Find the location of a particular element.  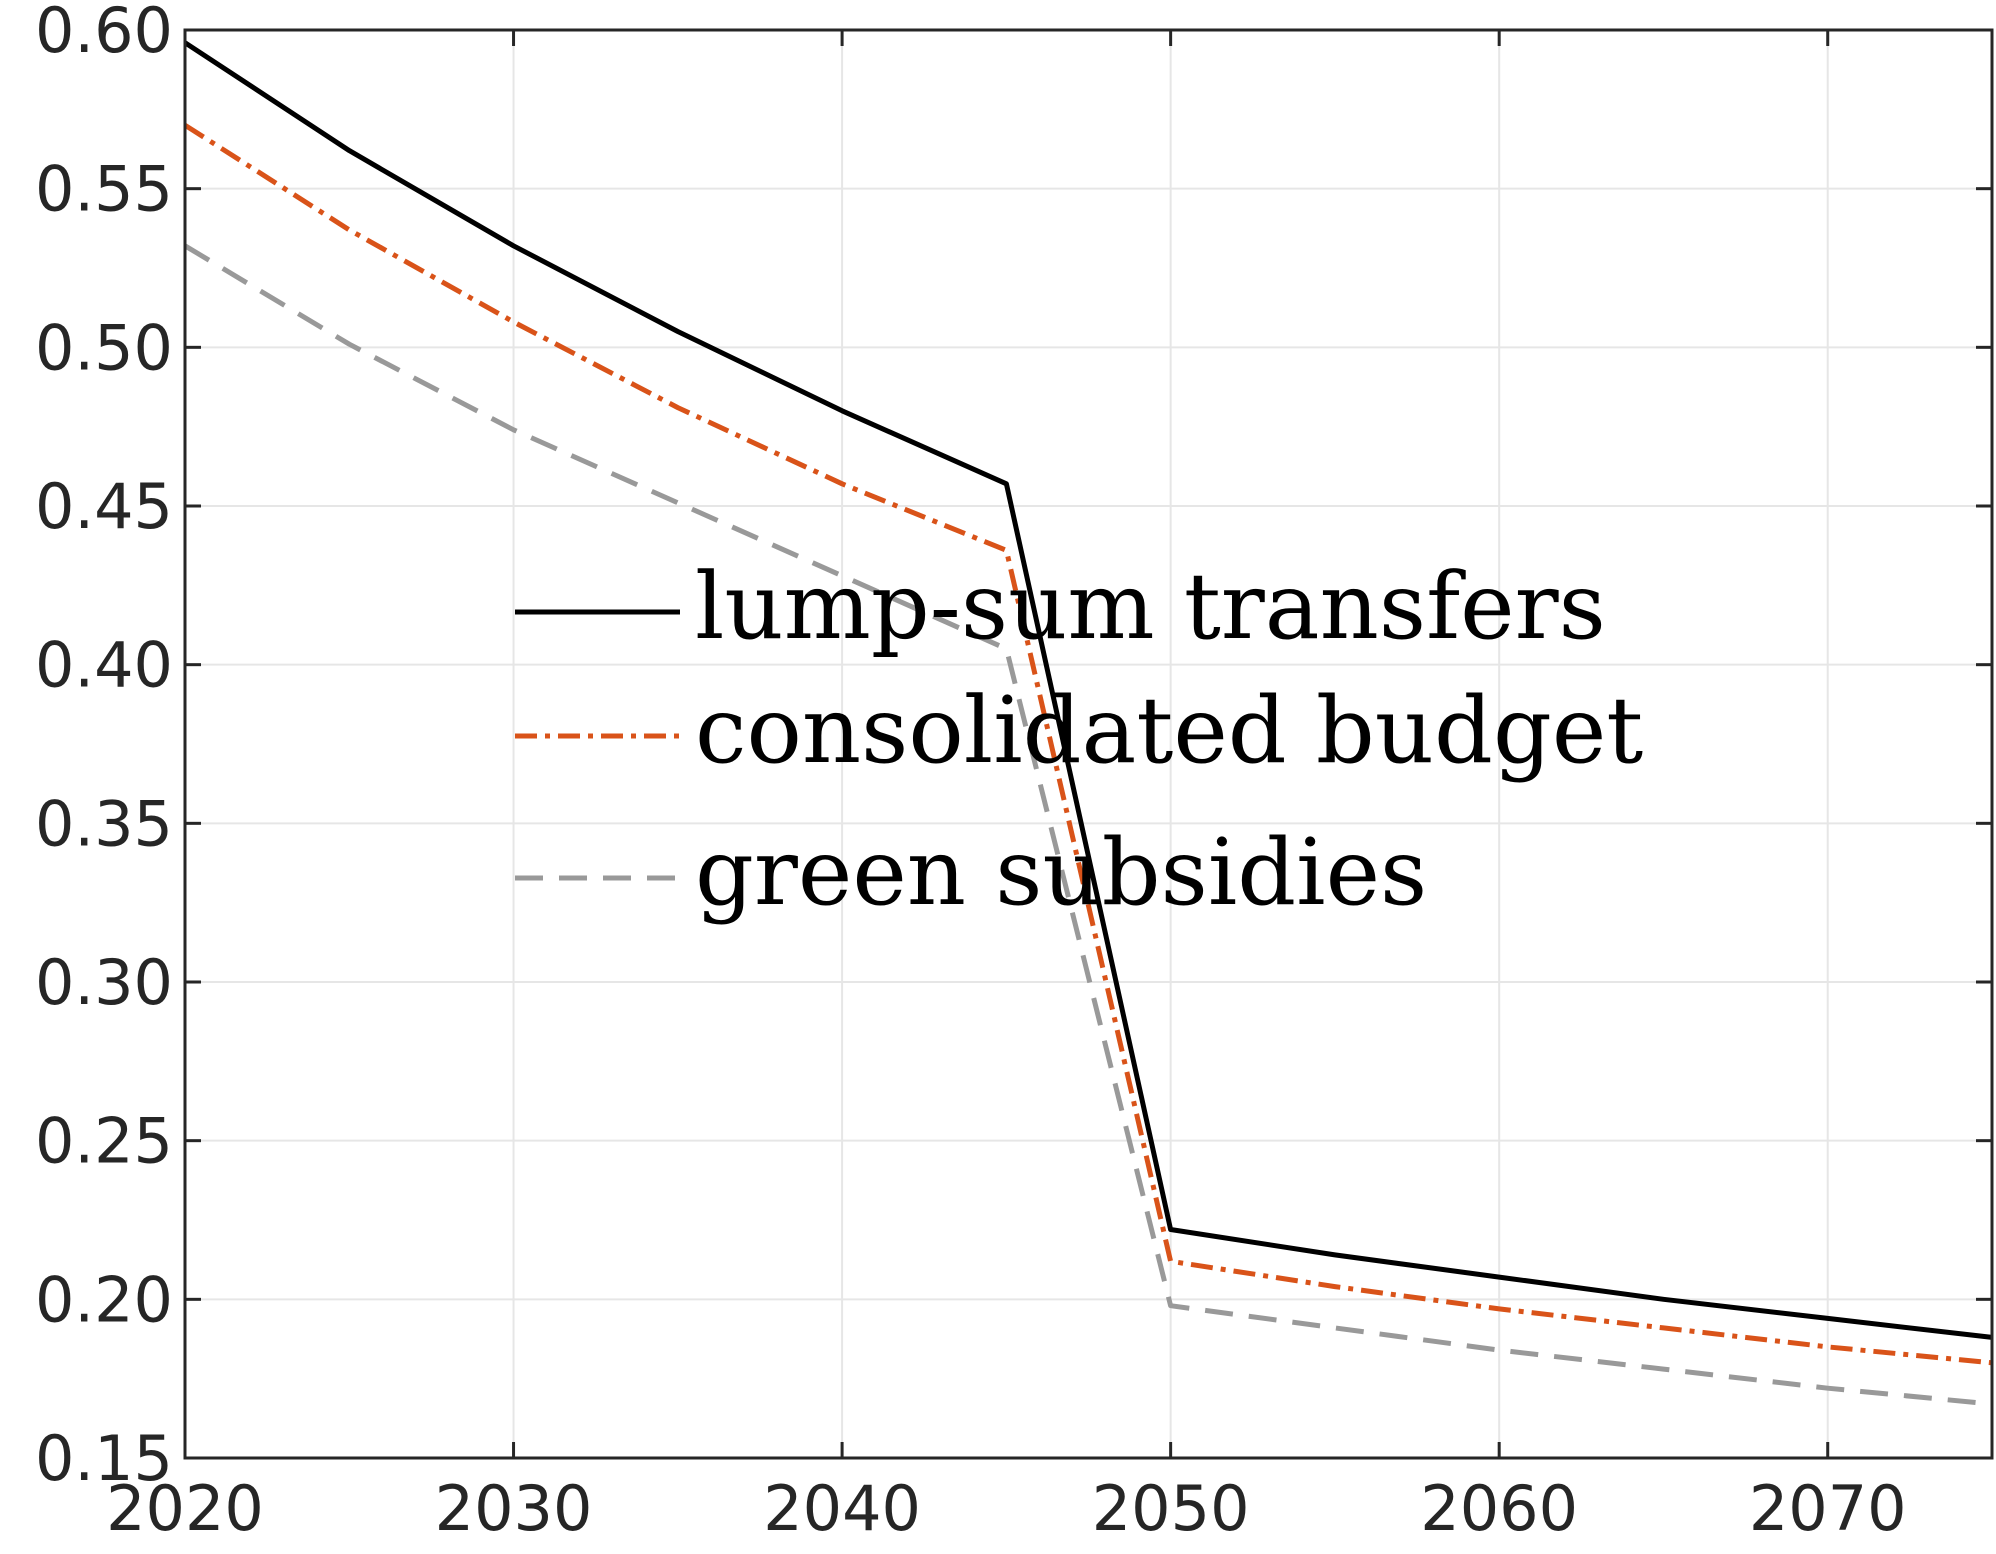

x-tick-label-2: 2040 is located at coordinates (842, 1508).